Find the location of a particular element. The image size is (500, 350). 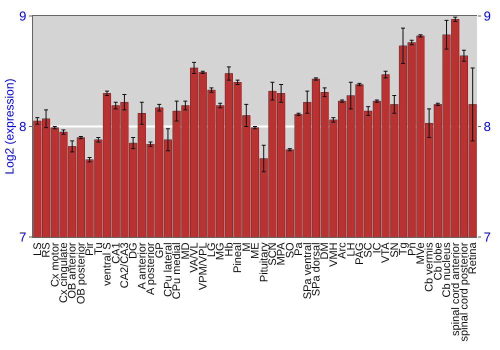

x-tick-label: OB posterior is located at coordinates (81, 273).